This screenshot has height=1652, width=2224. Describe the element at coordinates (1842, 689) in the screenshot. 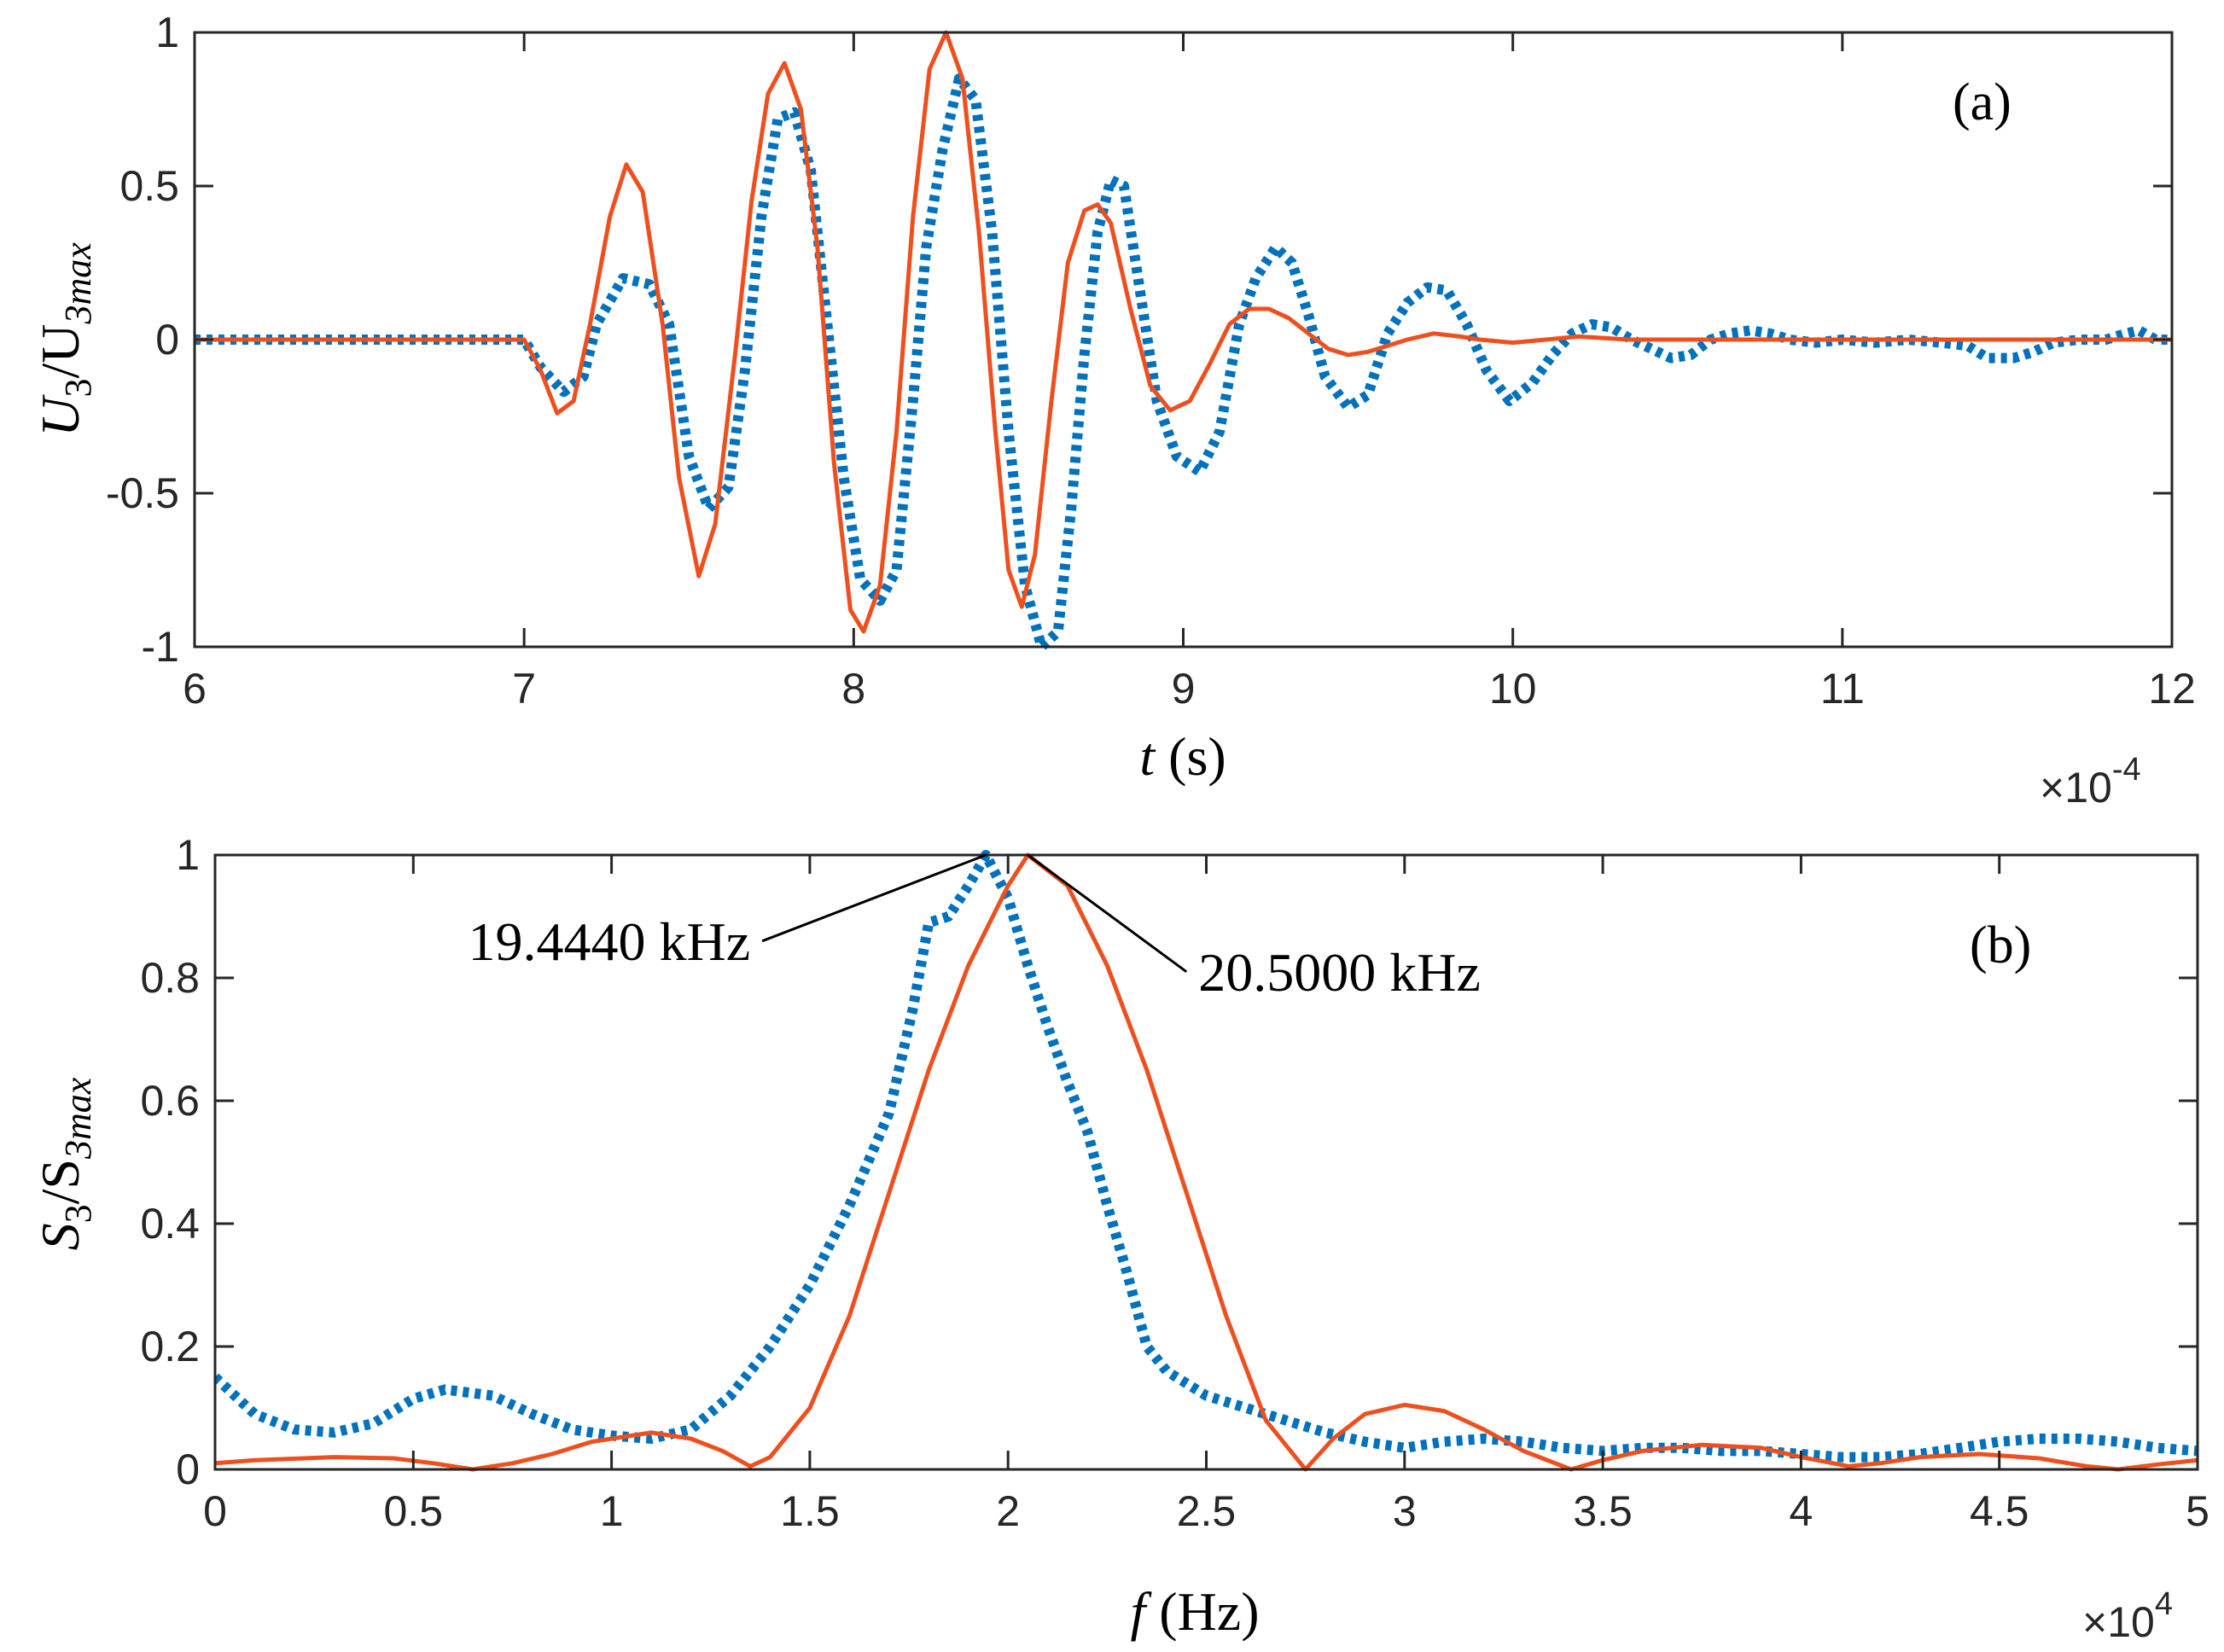

I see `x-tick-label: 11` at that location.